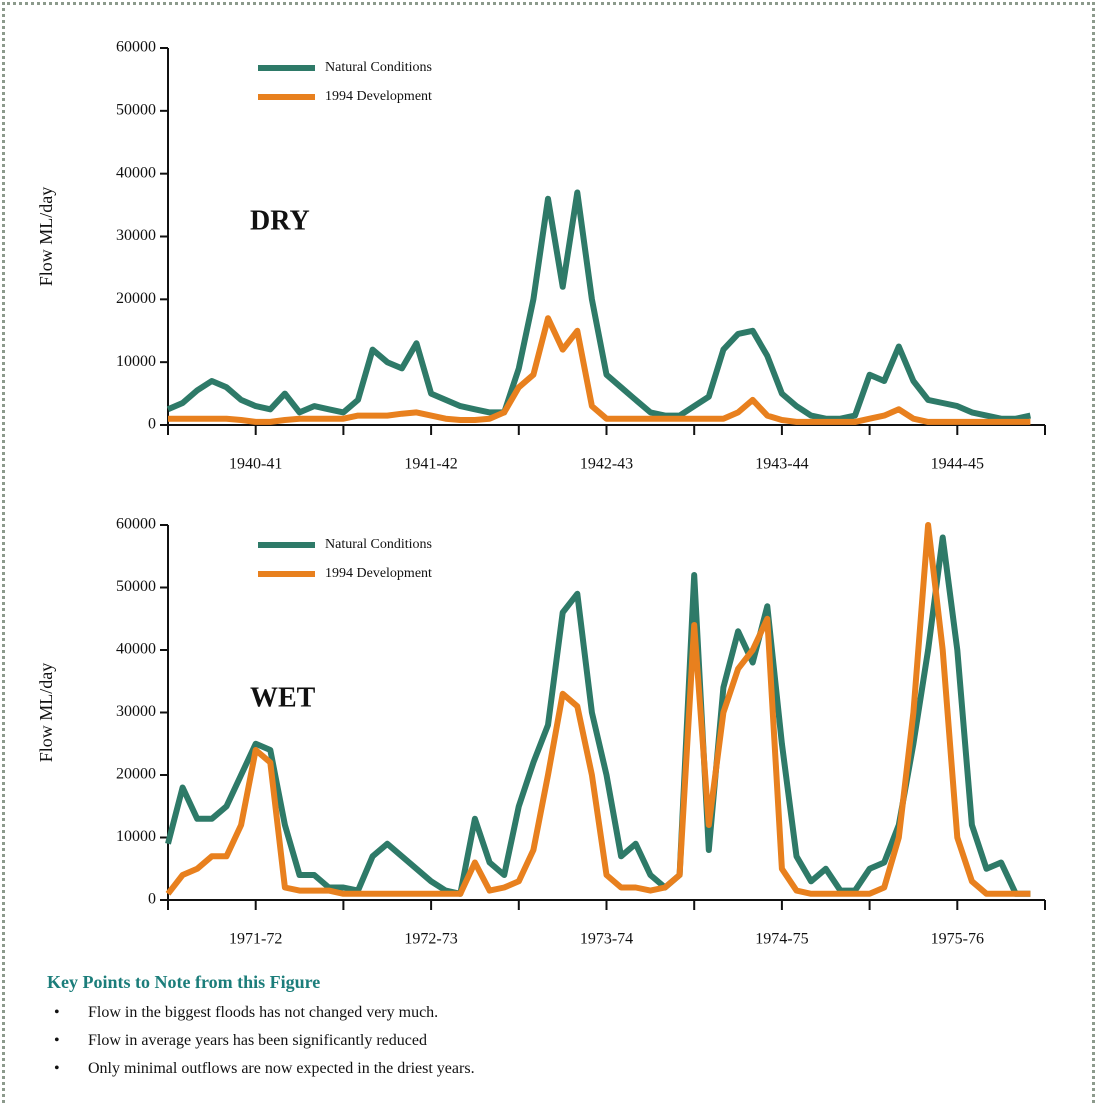  I want to click on x-tick-label: 1974-75, so click(781, 939).